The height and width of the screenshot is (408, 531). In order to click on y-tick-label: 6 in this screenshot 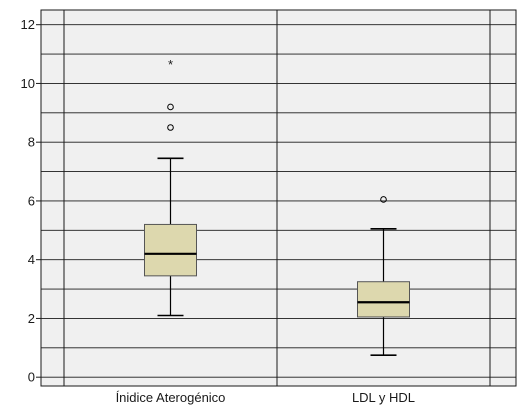, I will do `click(31, 200)`.